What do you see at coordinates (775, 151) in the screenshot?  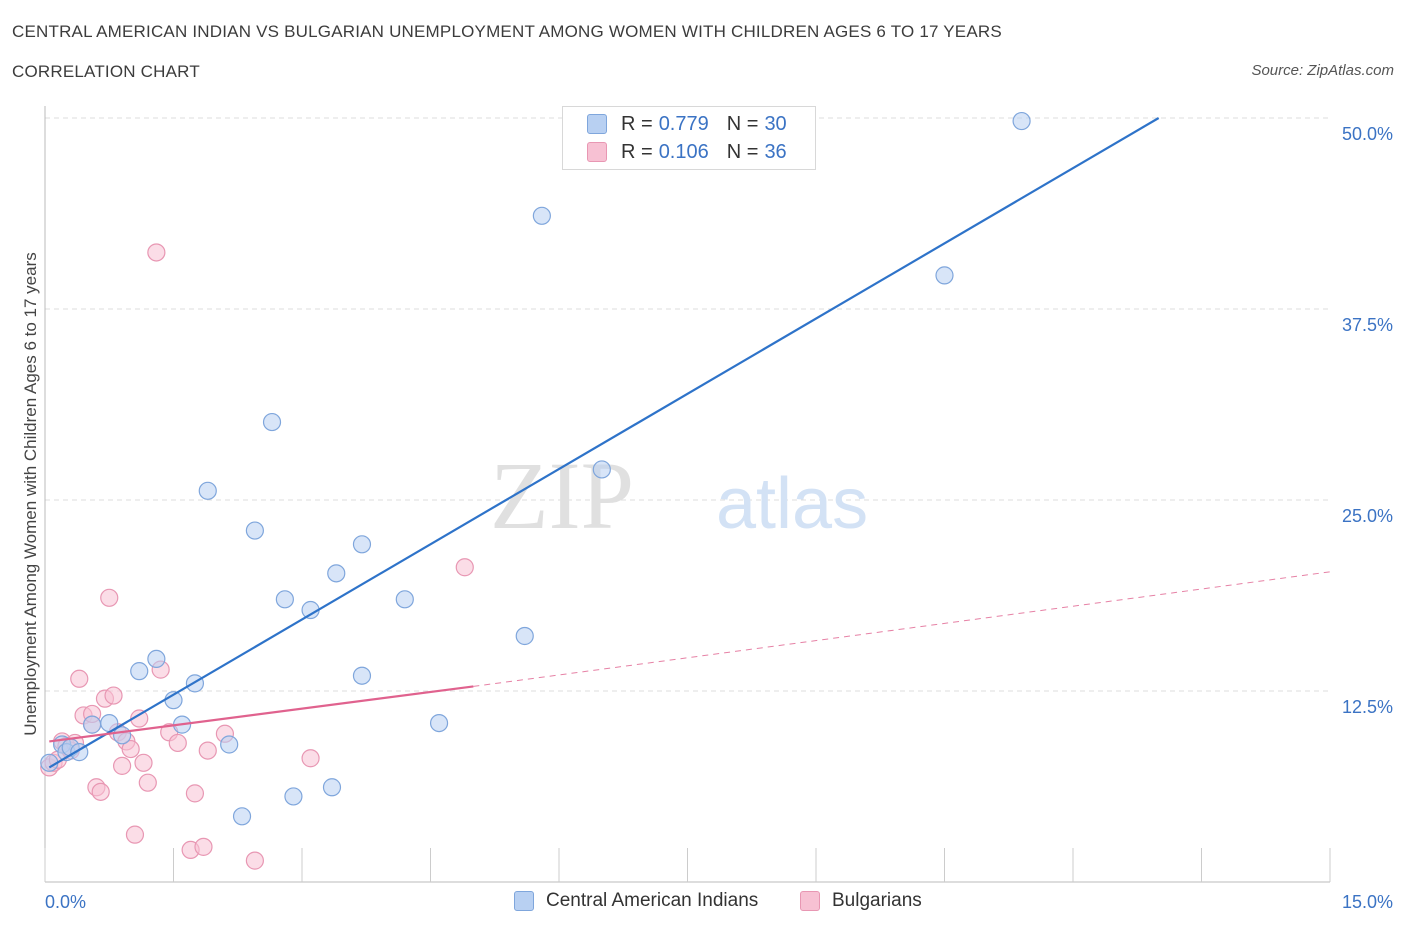 I see `legend-n-value: 36` at bounding box center [775, 151].